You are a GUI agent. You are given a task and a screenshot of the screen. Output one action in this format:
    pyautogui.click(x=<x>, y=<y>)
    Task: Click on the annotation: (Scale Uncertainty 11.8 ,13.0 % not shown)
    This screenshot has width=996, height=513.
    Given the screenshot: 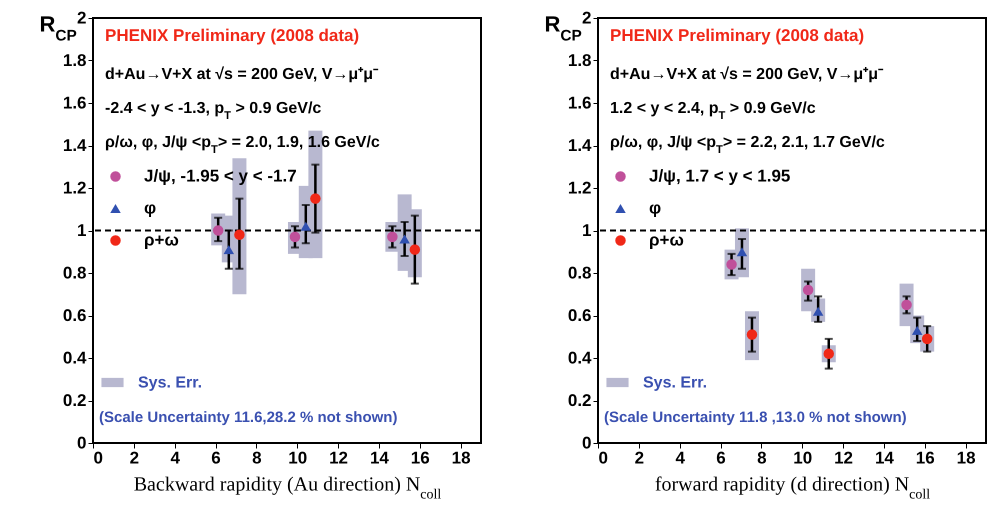 What is the action you would take?
    pyautogui.click(x=755, y=417)
    